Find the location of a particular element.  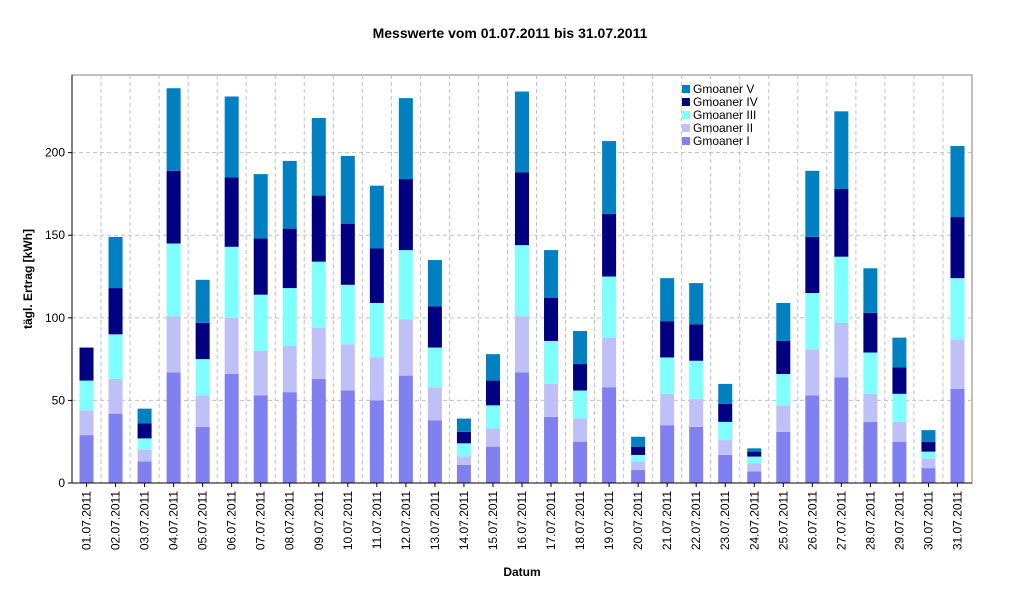

y-tick-label: 0 is located at coordinates (61, 483).